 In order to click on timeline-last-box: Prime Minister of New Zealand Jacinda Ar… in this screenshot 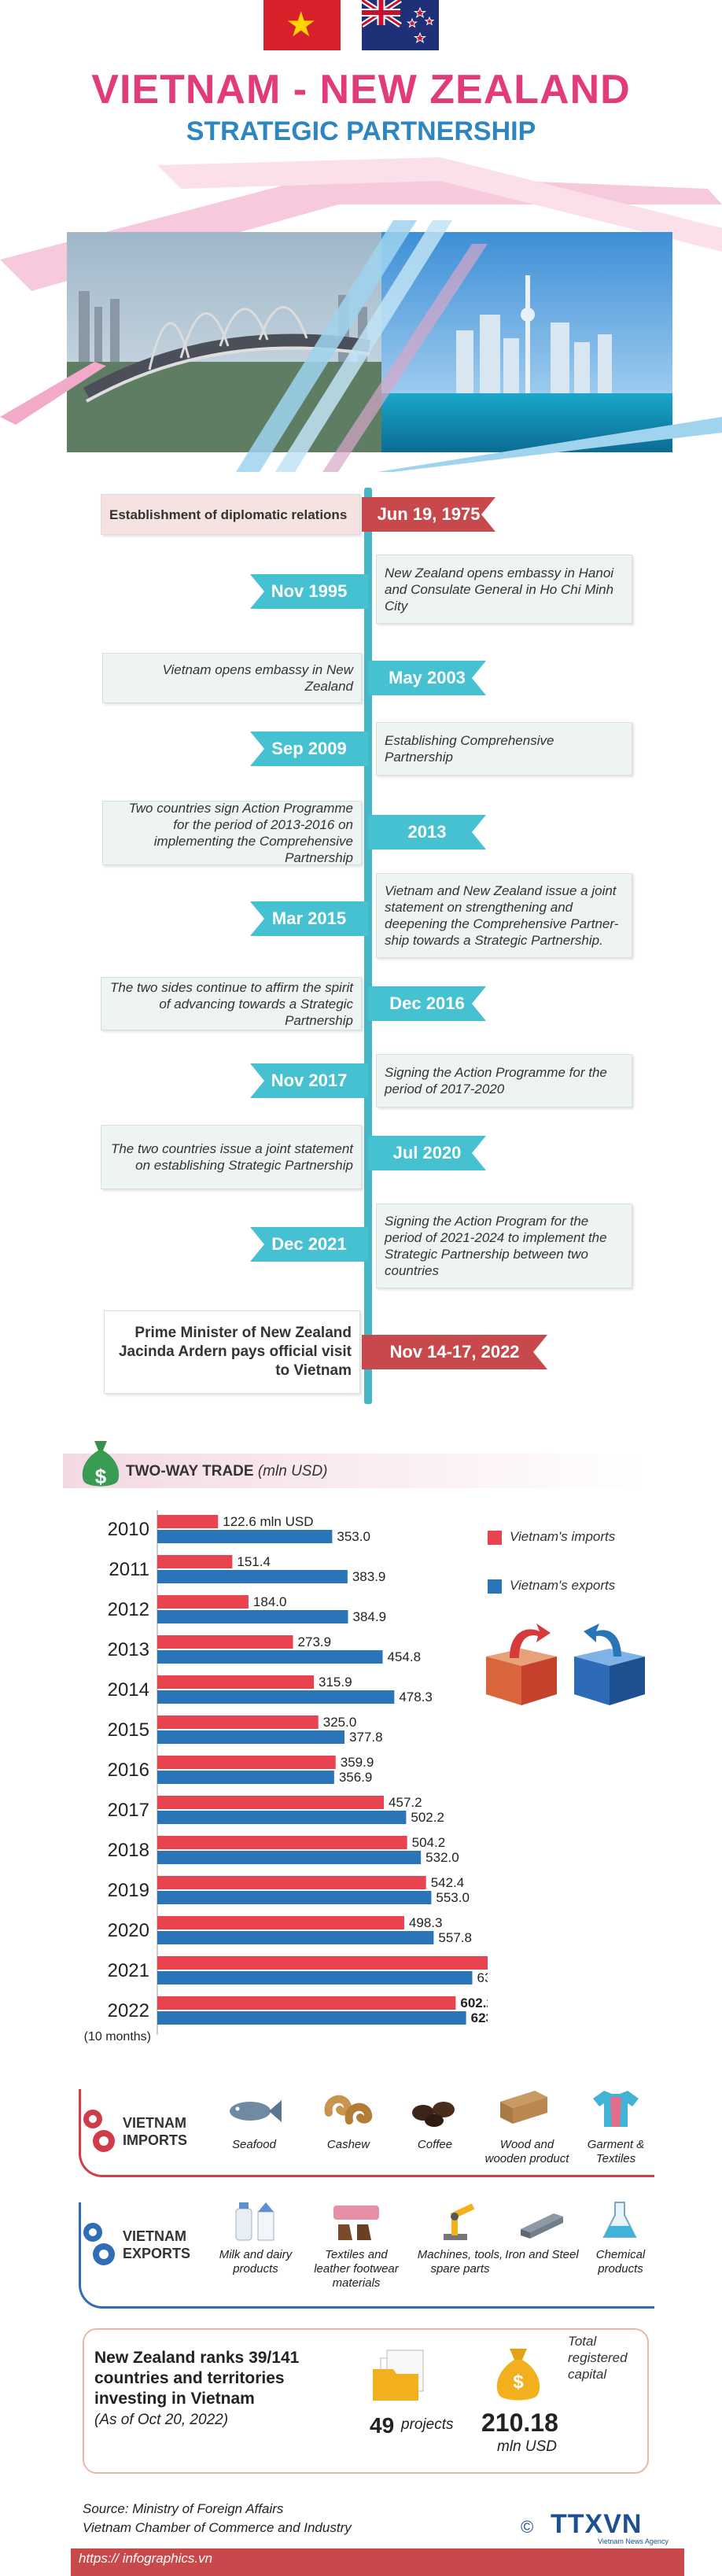, I will do `click(232, 1352)`.